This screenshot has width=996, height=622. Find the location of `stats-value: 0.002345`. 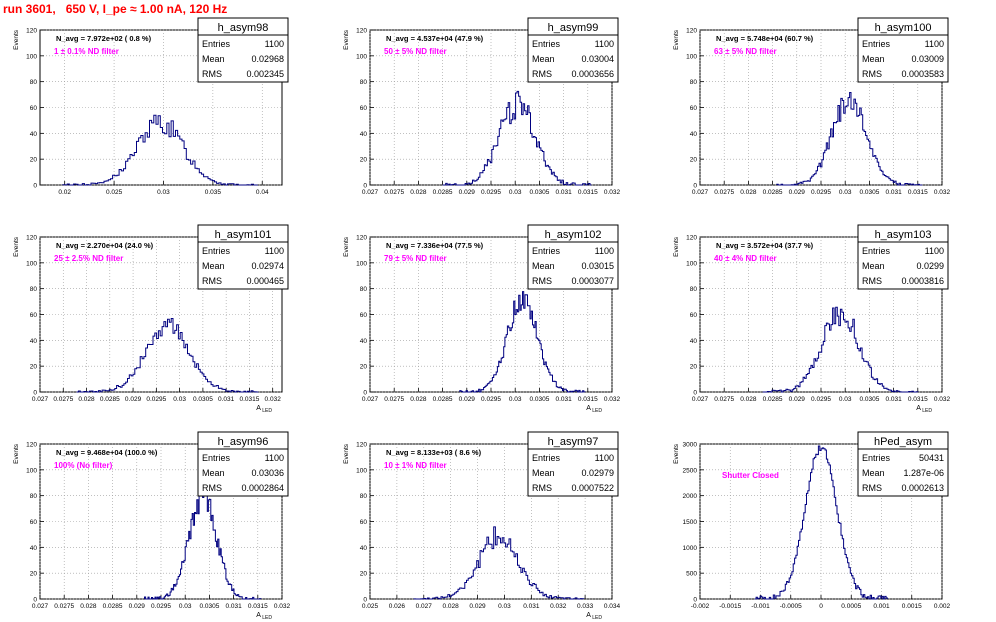

stats-value: 0.002345 is located at coordinates (265, 74).